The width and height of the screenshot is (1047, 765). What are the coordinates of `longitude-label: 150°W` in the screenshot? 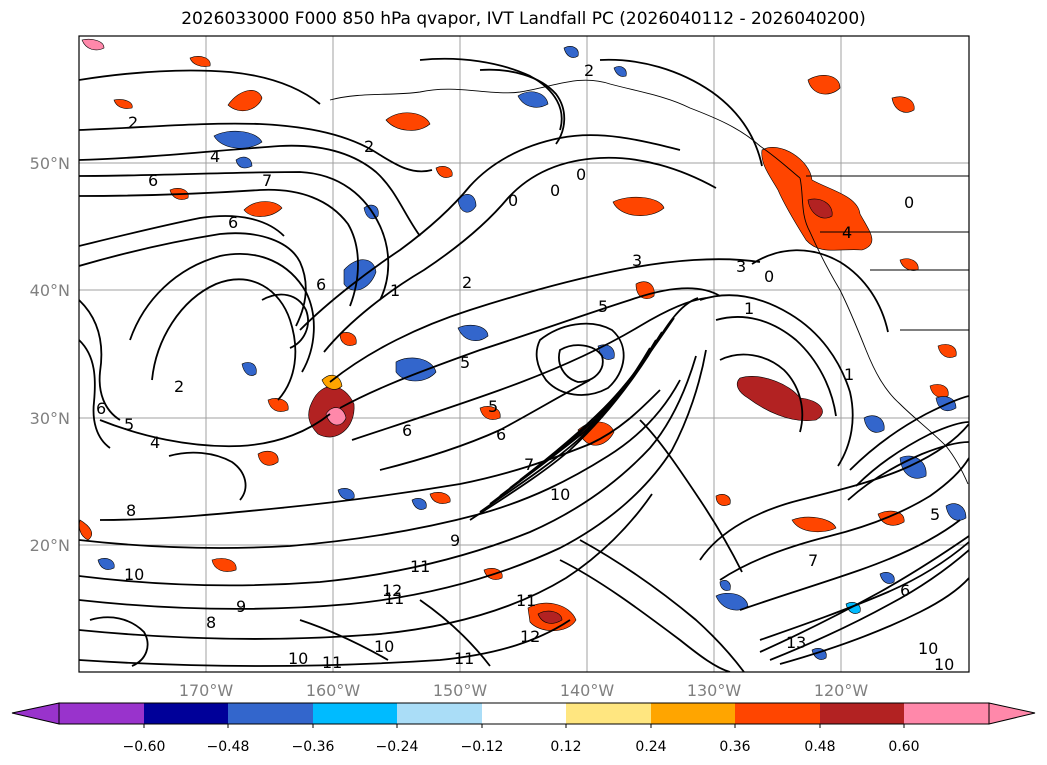 It's located at (460, 690).